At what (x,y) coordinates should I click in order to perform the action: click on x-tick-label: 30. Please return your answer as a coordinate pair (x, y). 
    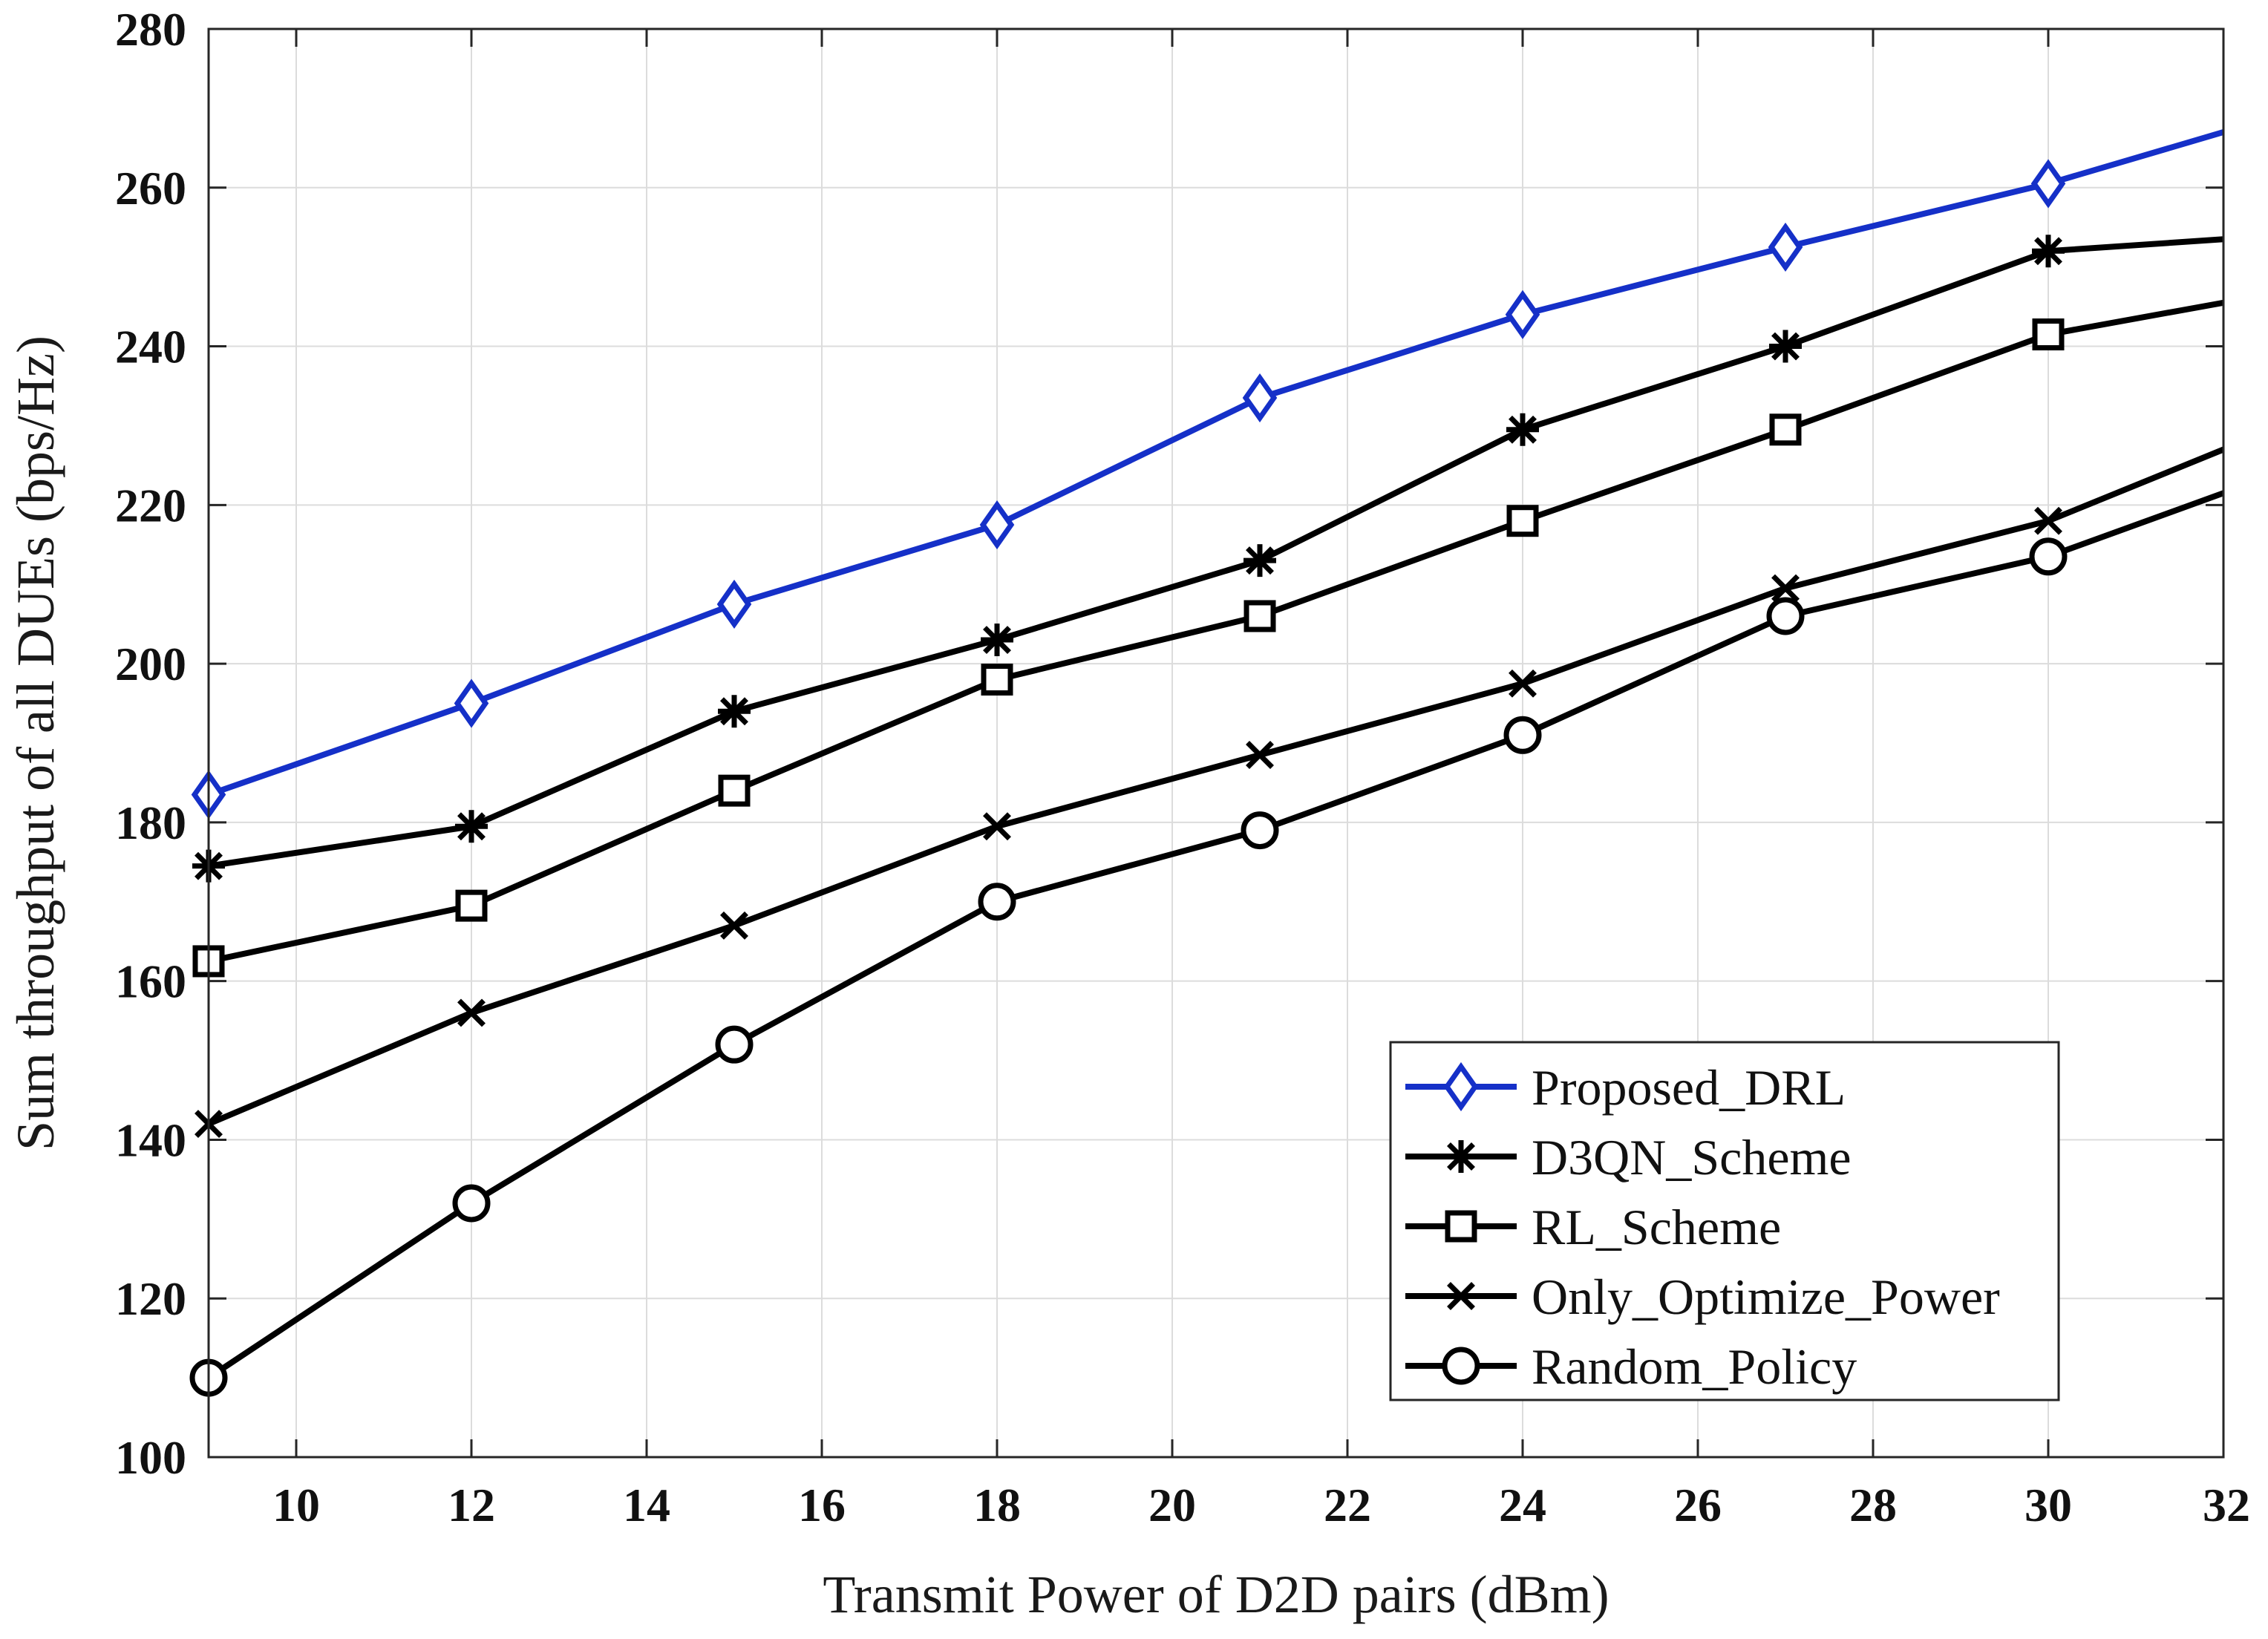
    Looking at the image, I should click on (2048, 1505).